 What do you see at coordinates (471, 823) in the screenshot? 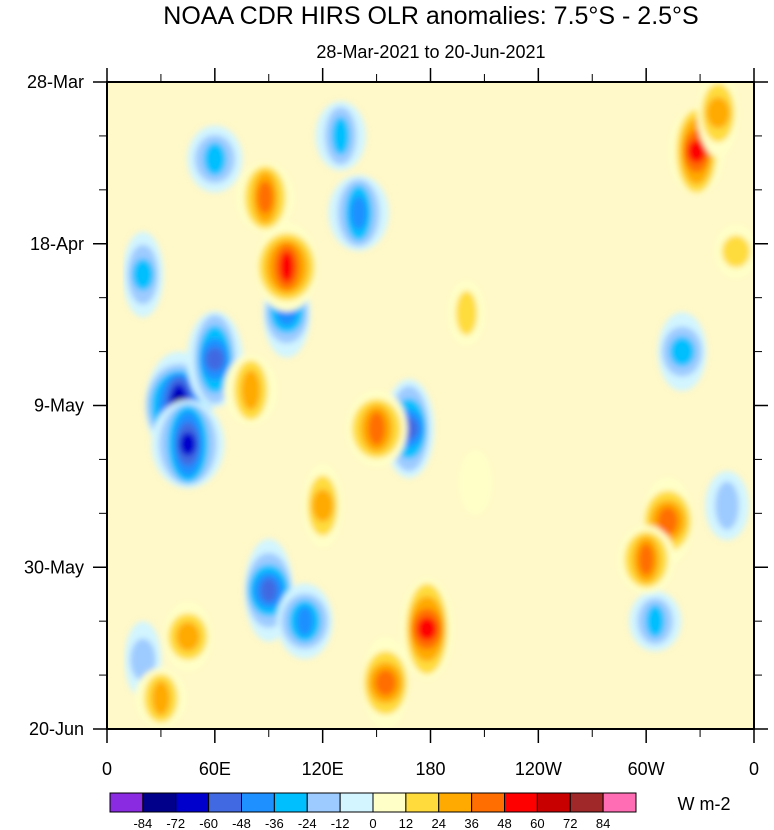
I see `colorbar-label: 36` at bounding box center [471, 823].